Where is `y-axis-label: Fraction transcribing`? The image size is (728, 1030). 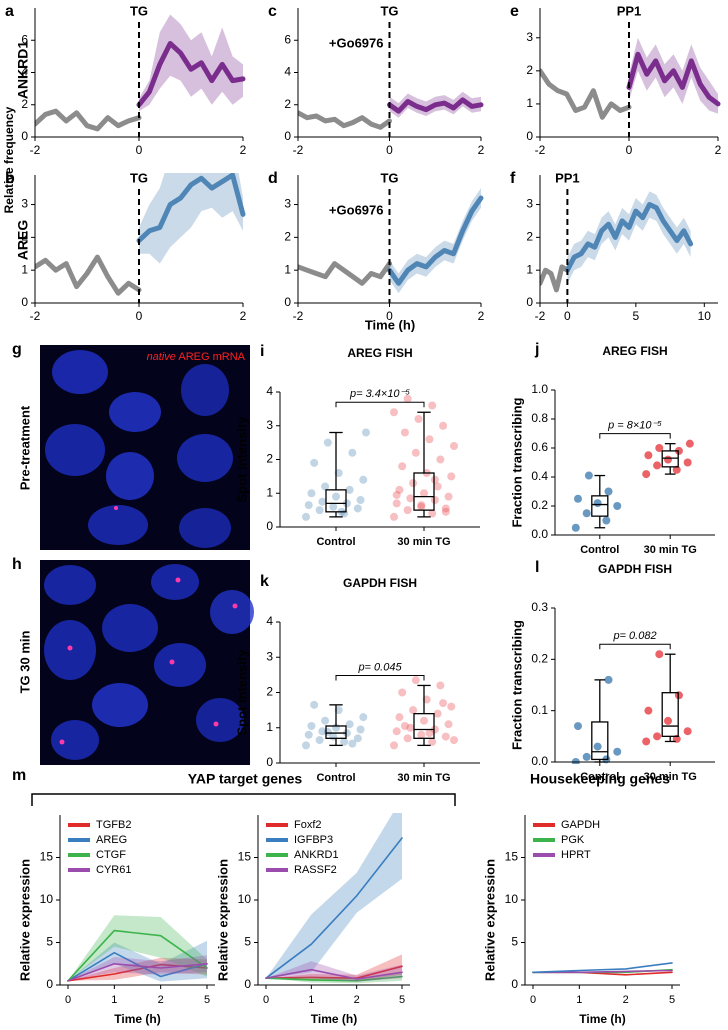 y-axis-label: Fraction transcribing is located at coordinates (516, 462).